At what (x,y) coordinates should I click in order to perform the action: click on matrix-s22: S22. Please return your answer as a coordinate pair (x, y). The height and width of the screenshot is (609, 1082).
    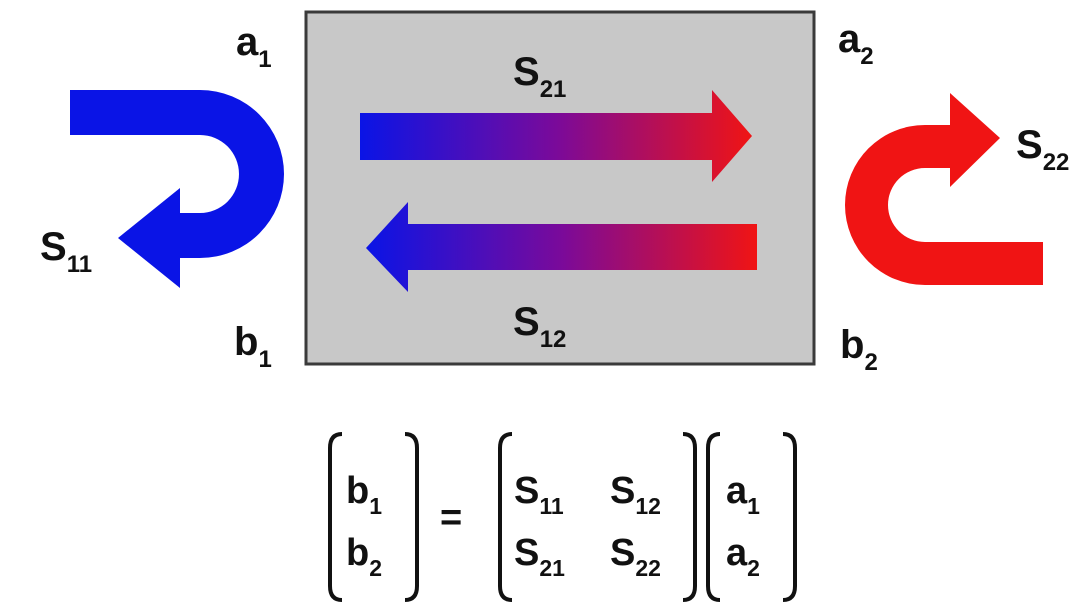
    Looking at the image, I should click on (635, 556).